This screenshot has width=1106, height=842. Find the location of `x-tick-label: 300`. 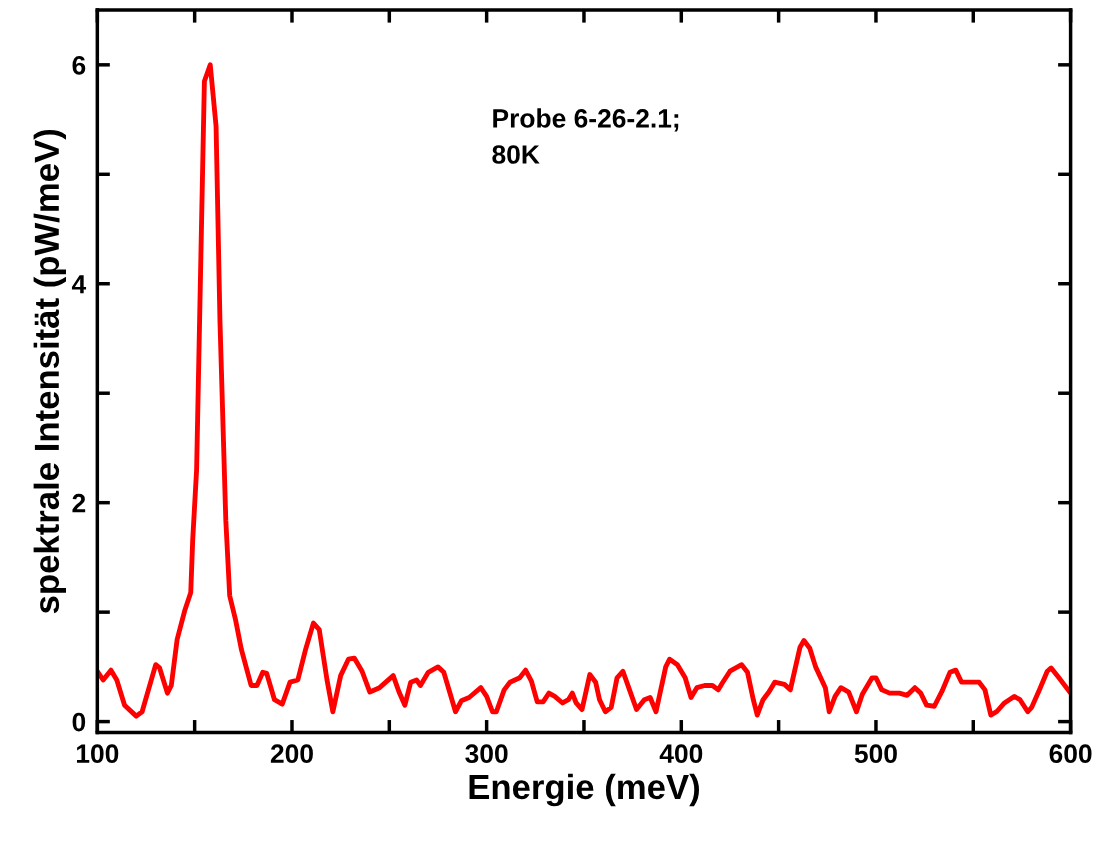

x-tick-label: 300 is located at coordinates (486, 754).